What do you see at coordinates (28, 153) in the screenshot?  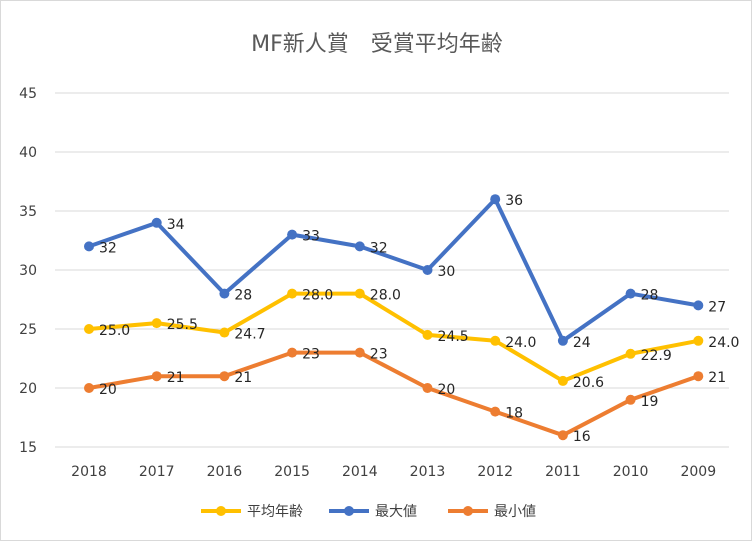 I see `y-tick-label: 40` at bounding box center [28, 153].